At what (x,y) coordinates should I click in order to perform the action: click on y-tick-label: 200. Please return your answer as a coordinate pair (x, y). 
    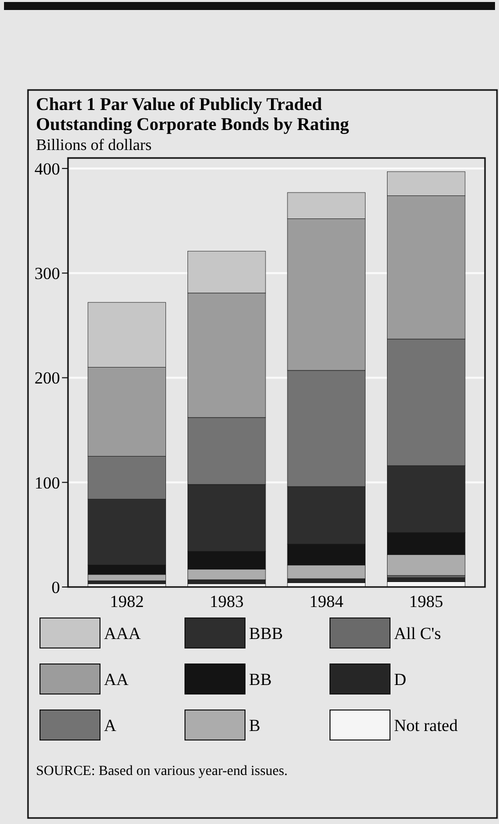
    Looking at the image, I should click on (47, 378).